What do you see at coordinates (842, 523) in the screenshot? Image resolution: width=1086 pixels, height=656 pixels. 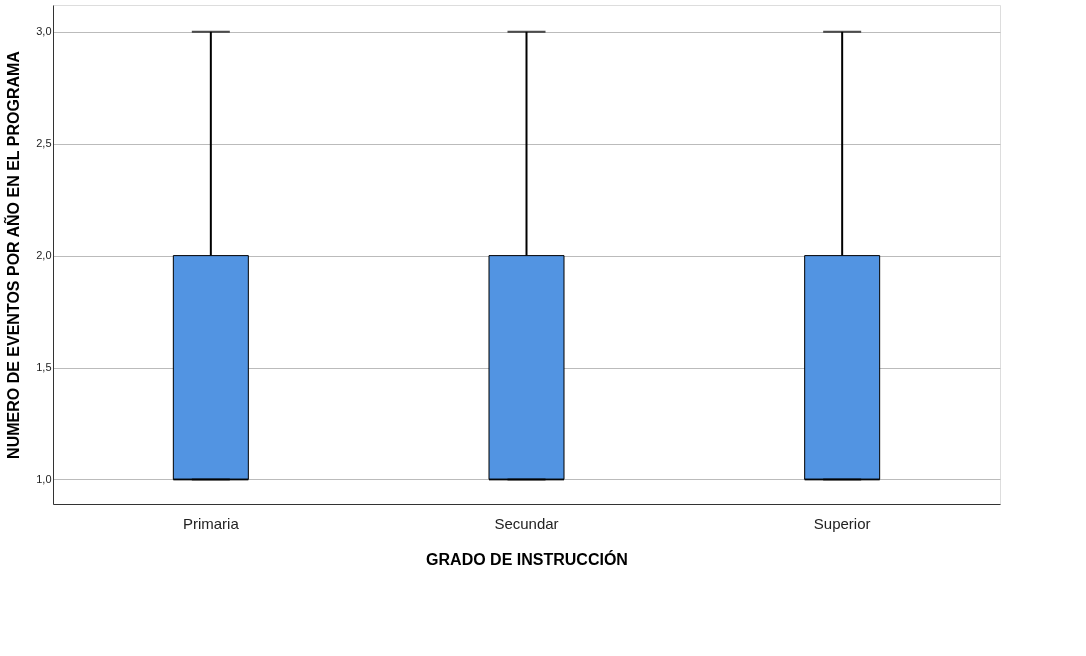 I see `x-tick-label: Superior` at bounding box center [842, 523].